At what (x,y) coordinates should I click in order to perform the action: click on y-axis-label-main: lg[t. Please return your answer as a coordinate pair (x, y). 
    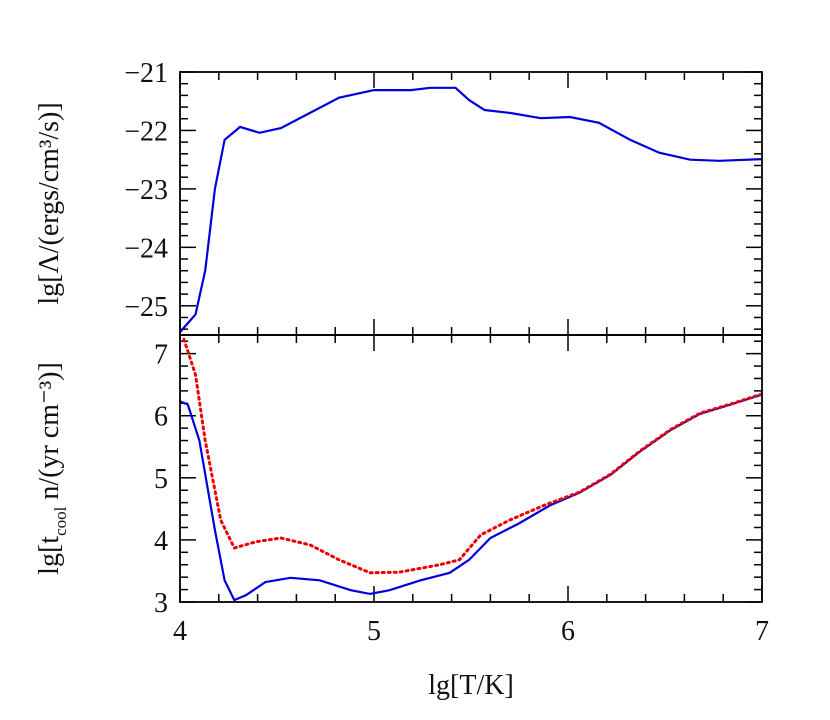
    Looking at the image, I should click on (49, 555).